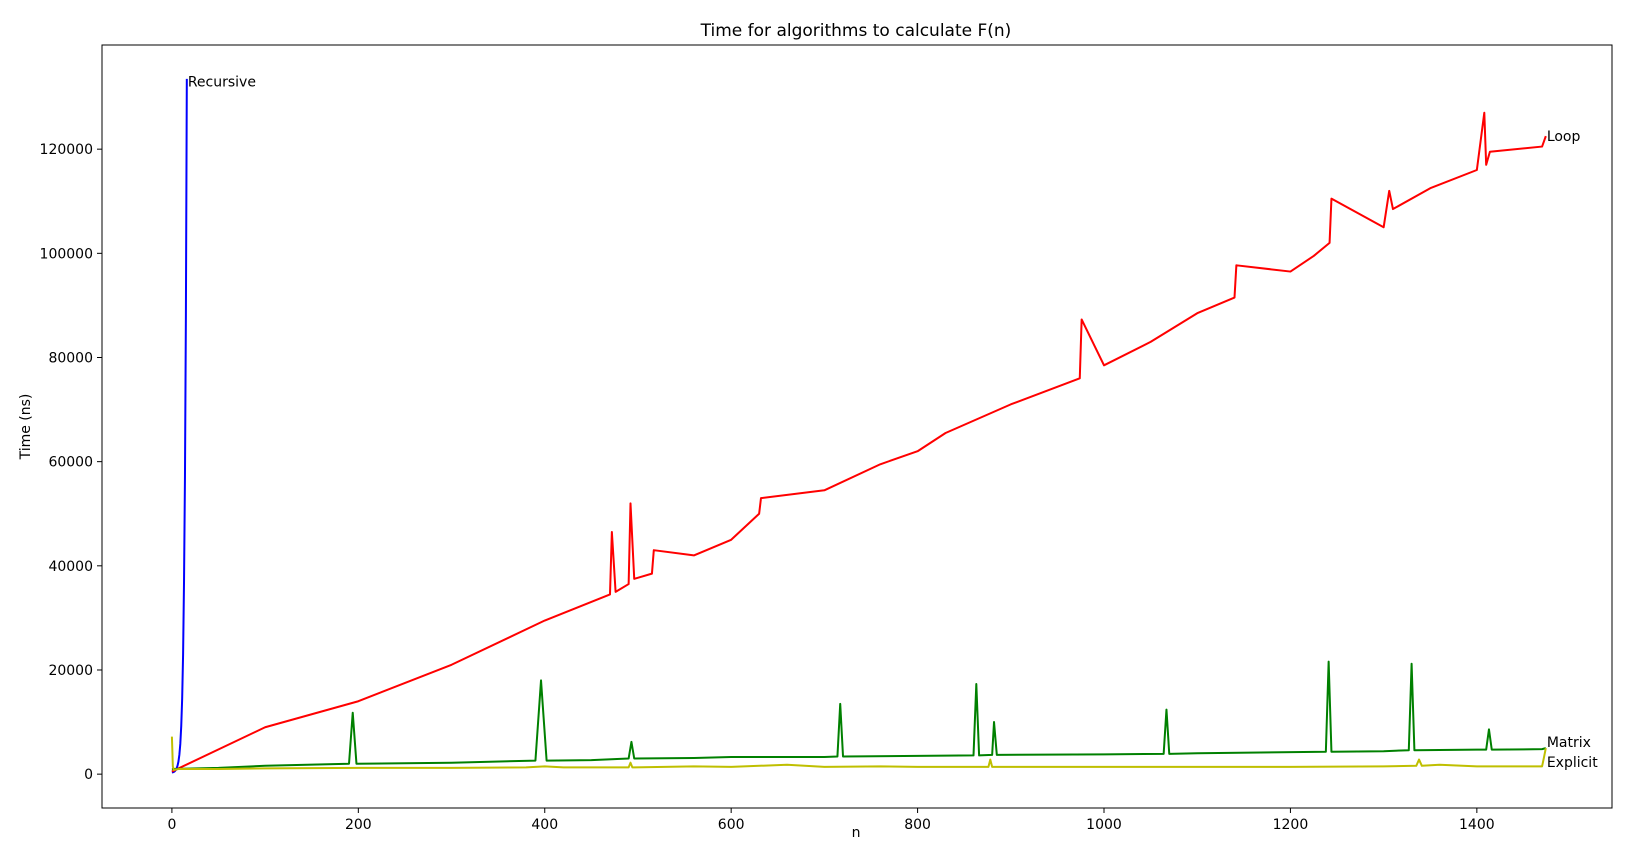 The image size is (1630, 849). I want to click on series-label-explicit: Explicit, so click(1572, 763).